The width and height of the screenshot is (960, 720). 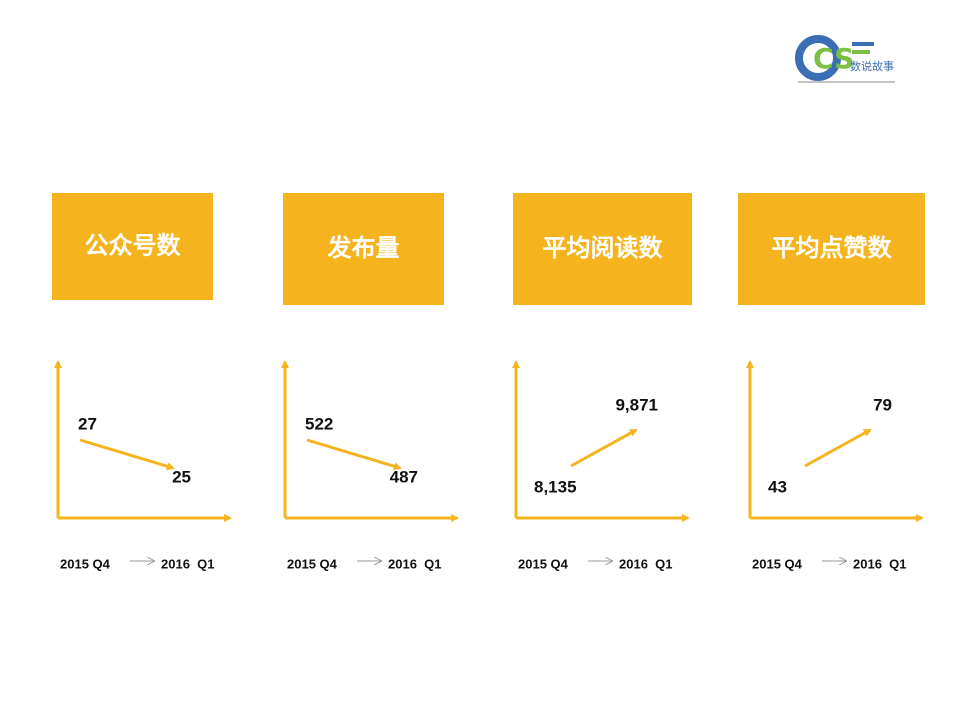 I want to click on panel-title: 发布量, so click(x=363, y=248).